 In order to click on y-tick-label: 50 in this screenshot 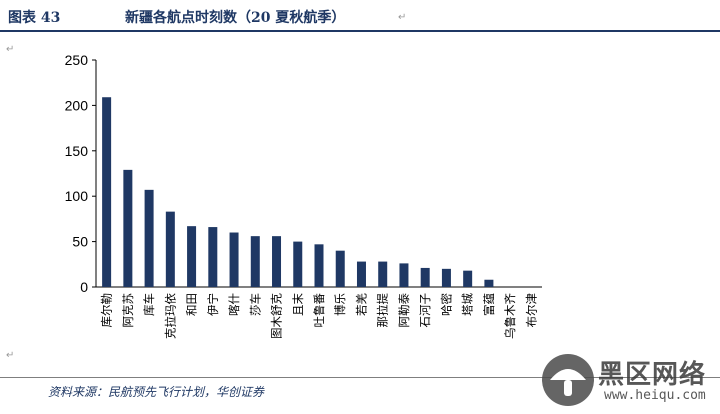, I will do `click(80, 242)`.